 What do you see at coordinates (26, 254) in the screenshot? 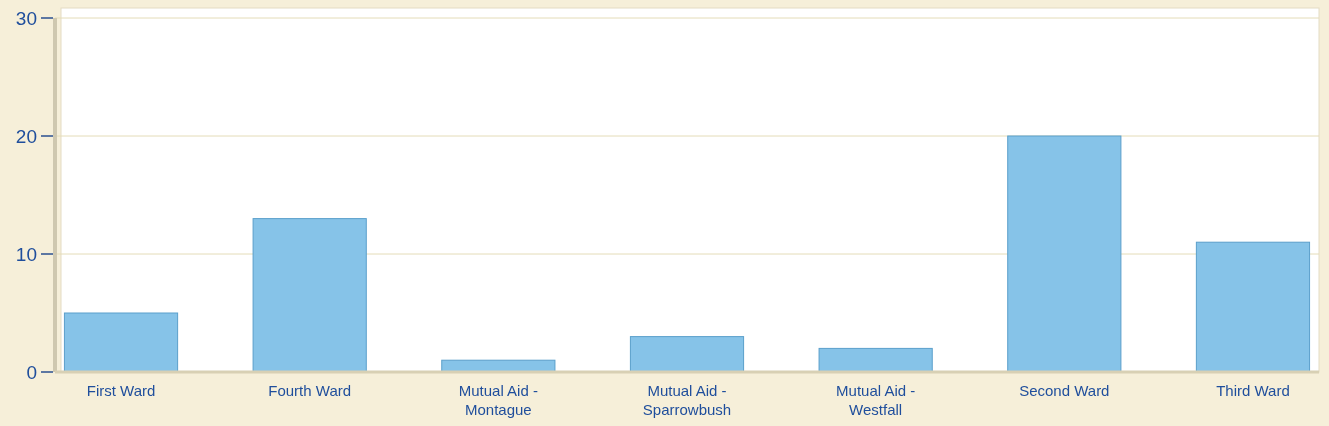
I see `y-tick-label: 10` at bounding box center [26, 254].